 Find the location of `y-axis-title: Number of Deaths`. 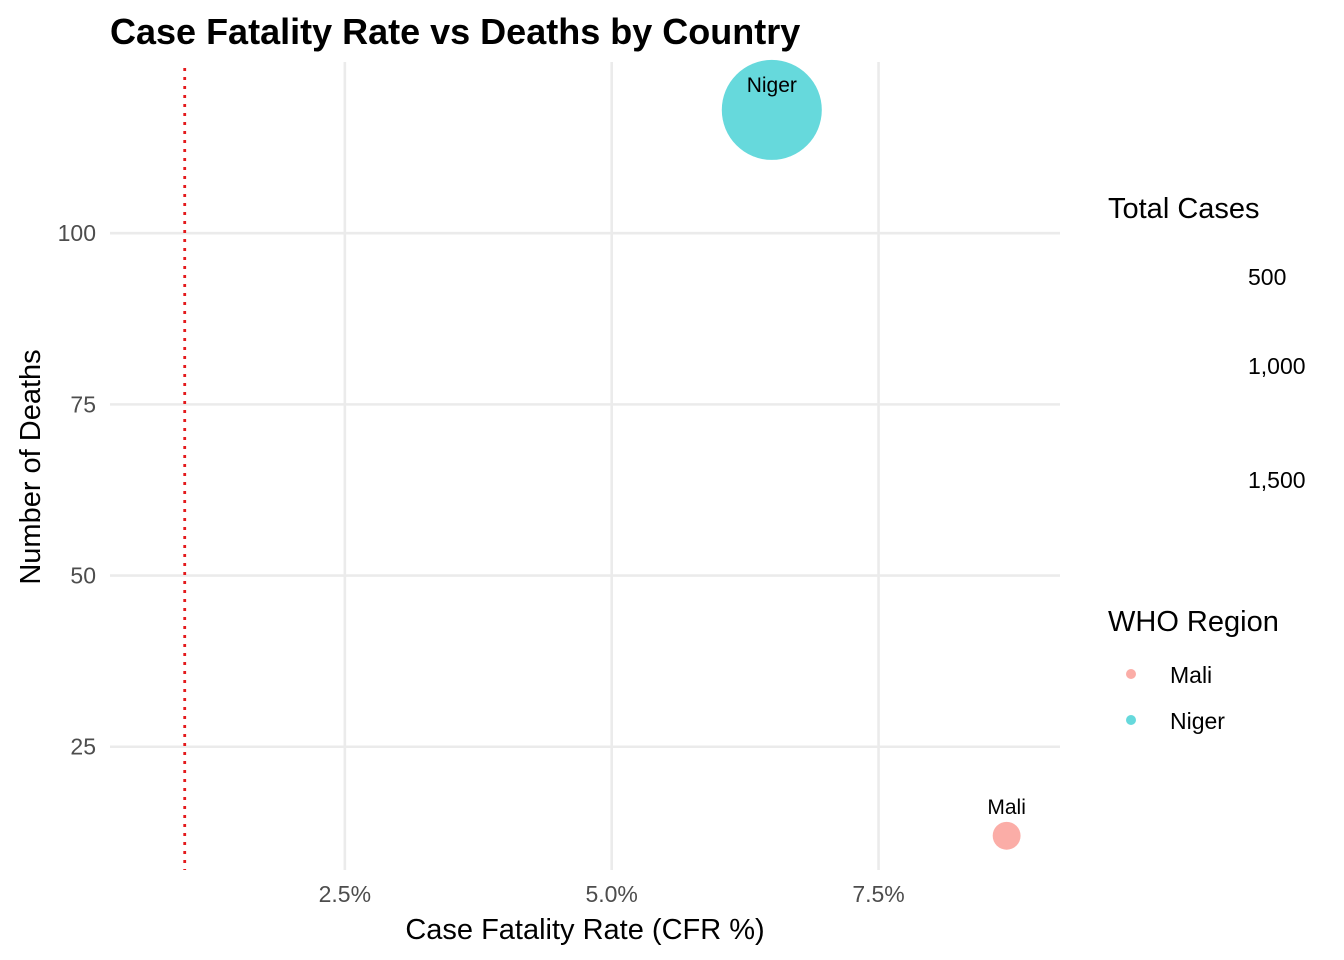

y-axis-title: Number of Deaths is located at coordinates (31, 466).